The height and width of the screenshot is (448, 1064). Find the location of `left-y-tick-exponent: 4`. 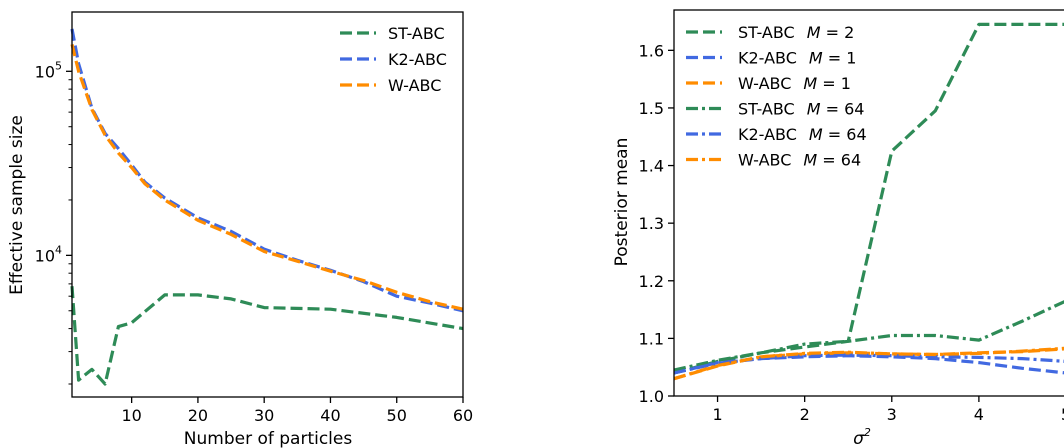

left-y-tick-exponent: 4 is located at coordinates (58, 249).